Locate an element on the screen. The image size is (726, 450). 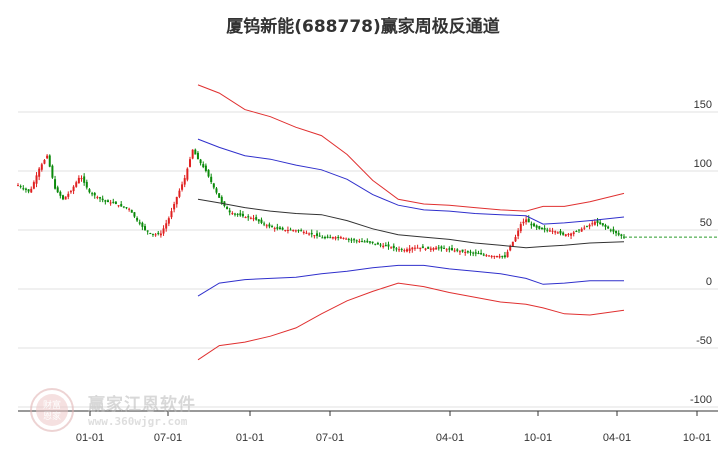
watermark-logo-icon: 财富 恩家 is located at coordinates (52, 410).